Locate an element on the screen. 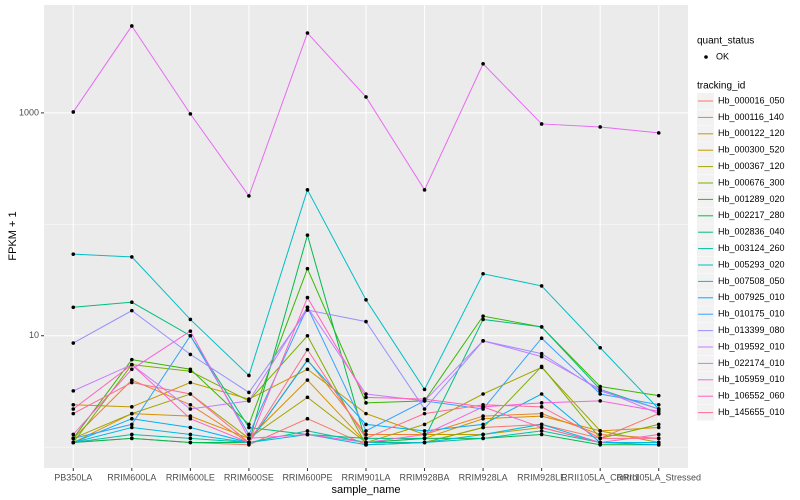 This screenshot has width=800, height=500. x-tick-label: RRII105LA_Stressed is located at coordinates (658, 477).